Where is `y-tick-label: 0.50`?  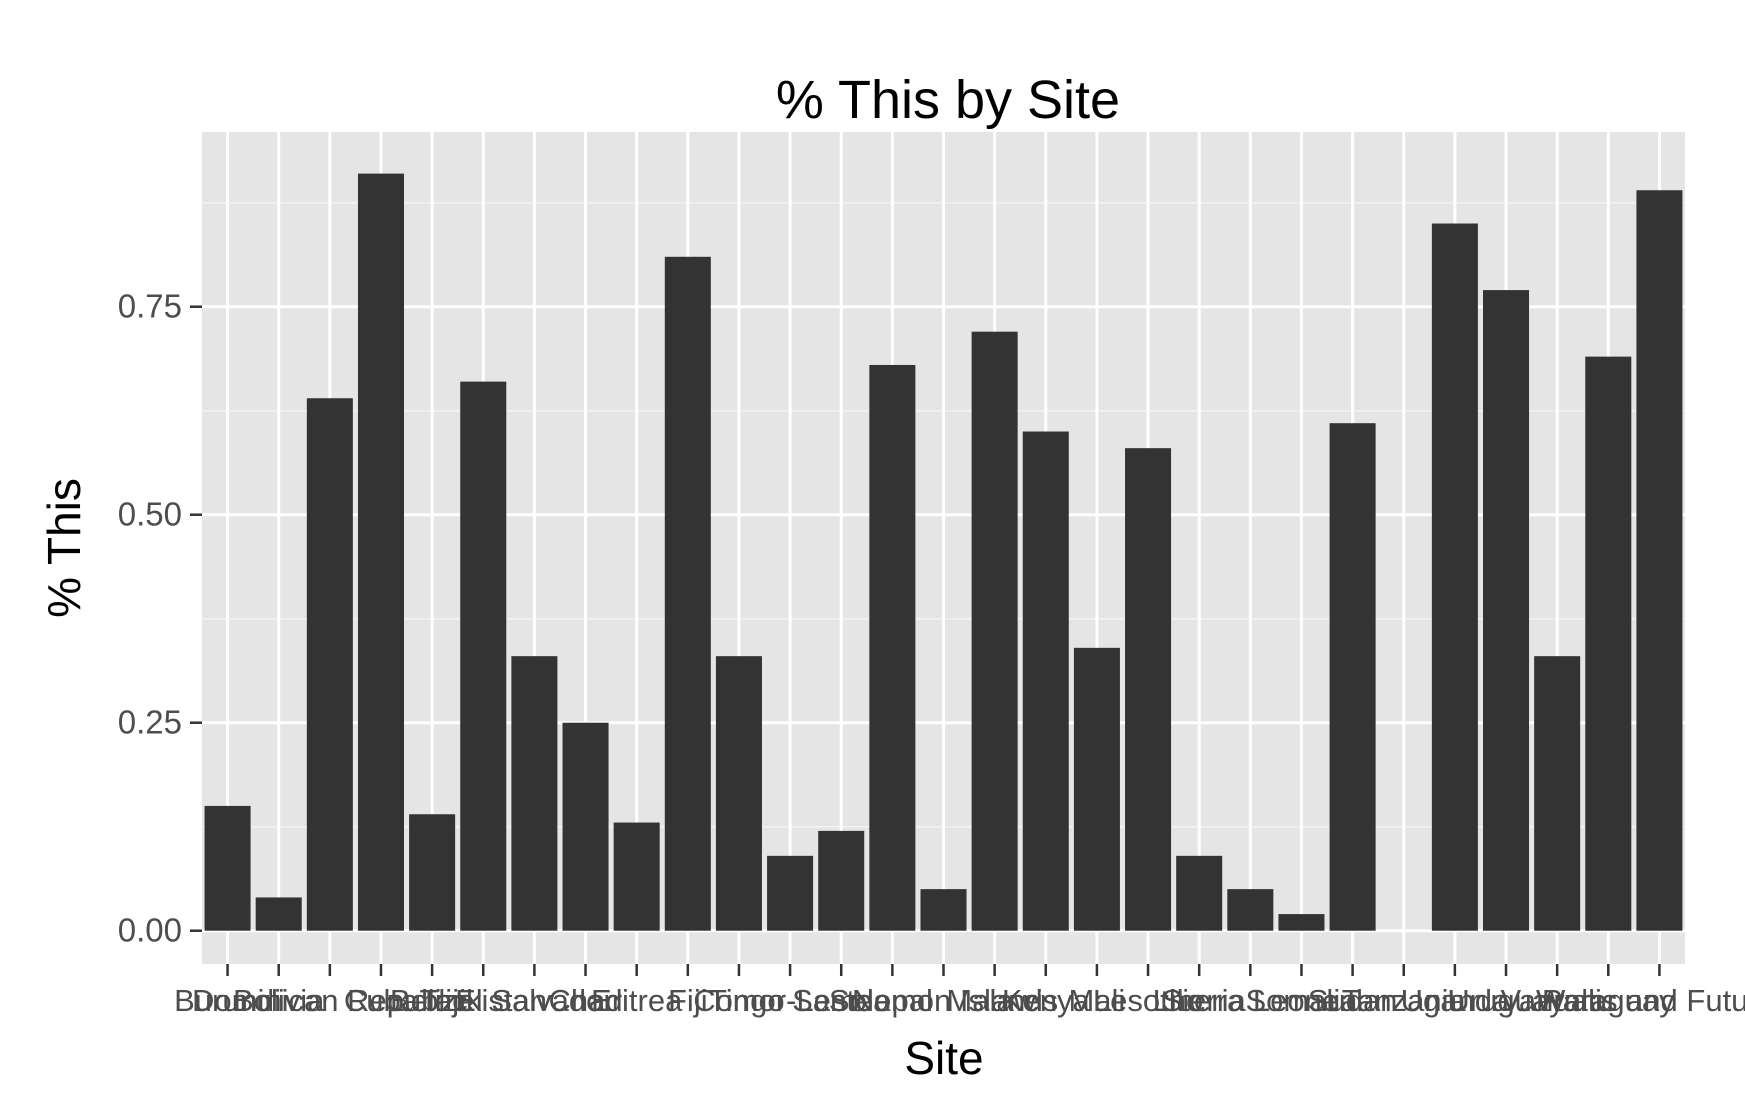 y-tick-label: 0.50 is located at coordinates (150, 514).